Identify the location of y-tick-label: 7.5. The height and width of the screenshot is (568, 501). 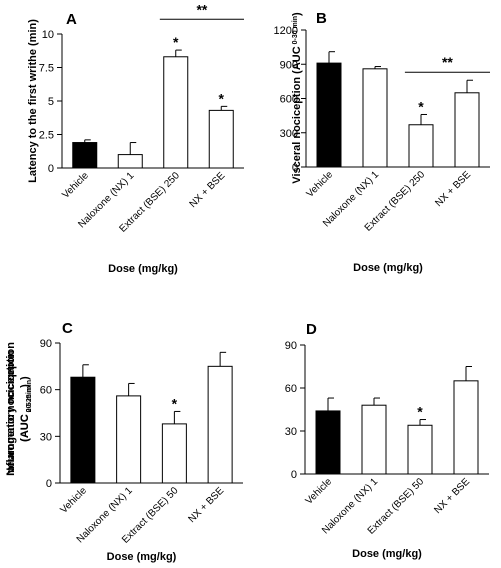
(46, 69).